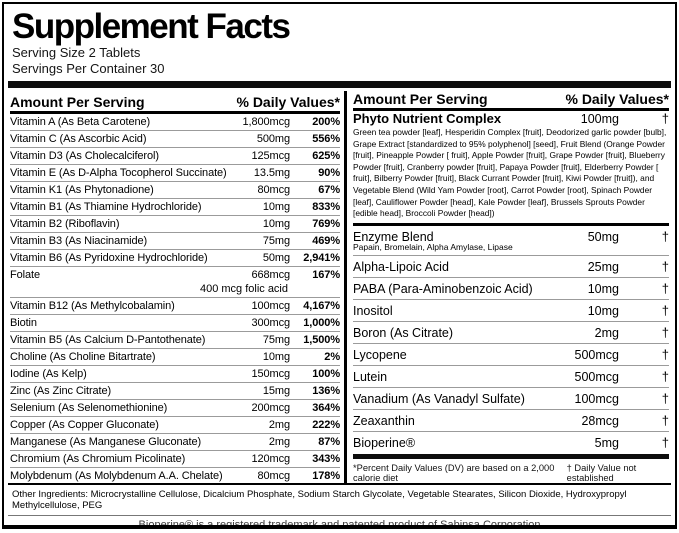 This screenshot has width=679, height=533. Describe the element at coordinates (109, 258) in the screenshot. I see `nutrient-name: Vitamin B6 (As Pyridoxine Hydrochloride)` at that location.